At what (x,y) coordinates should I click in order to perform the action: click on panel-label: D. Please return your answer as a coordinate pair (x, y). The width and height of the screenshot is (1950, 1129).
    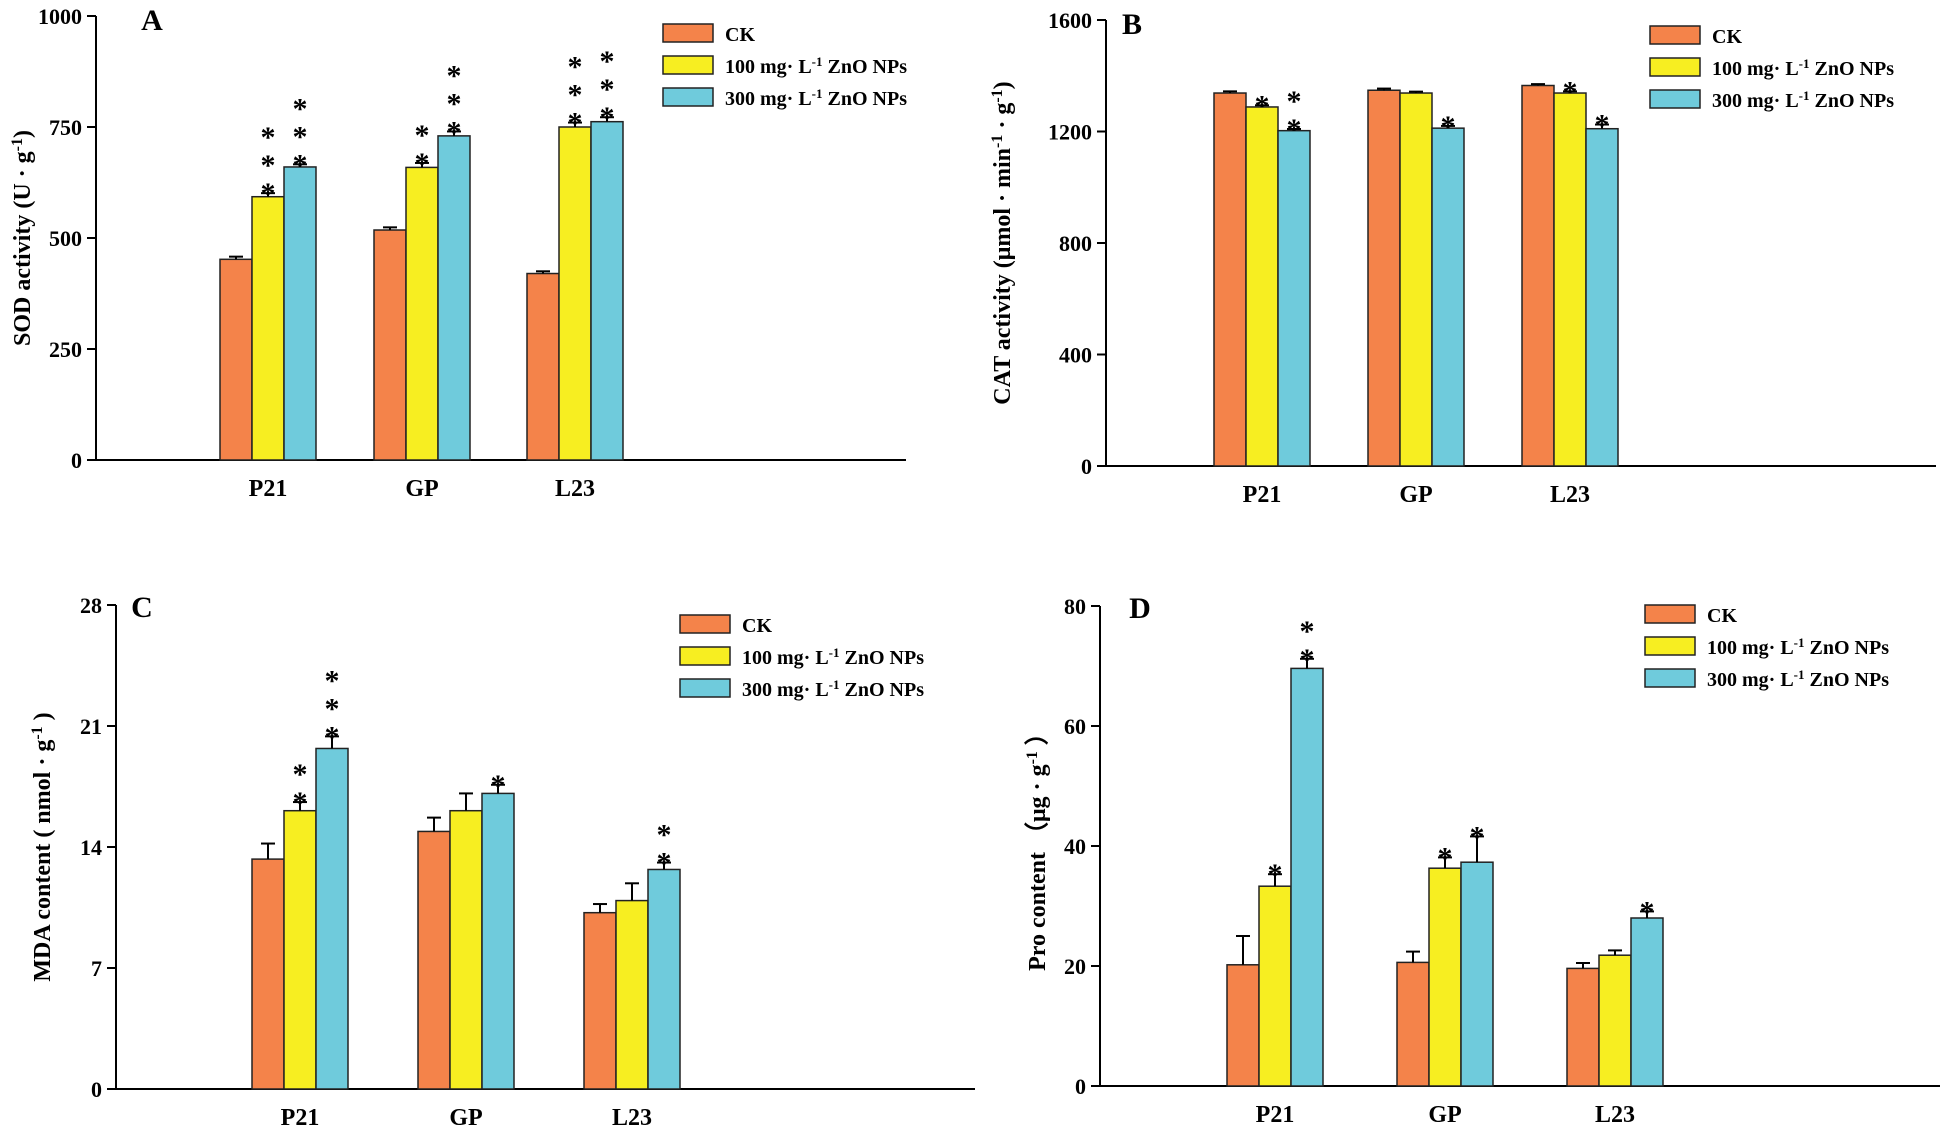
    Looking at the image, I should click on (1140, 608).